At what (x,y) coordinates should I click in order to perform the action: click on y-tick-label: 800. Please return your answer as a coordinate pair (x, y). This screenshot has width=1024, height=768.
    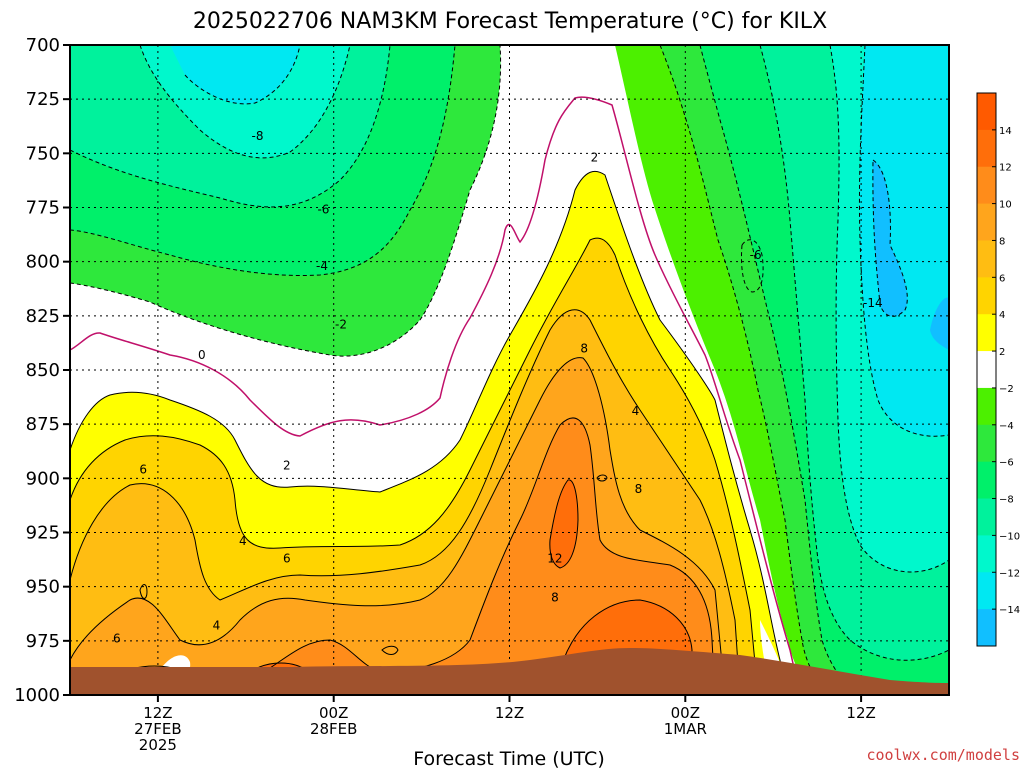
    Looking at the image, I should click on (43, 262).